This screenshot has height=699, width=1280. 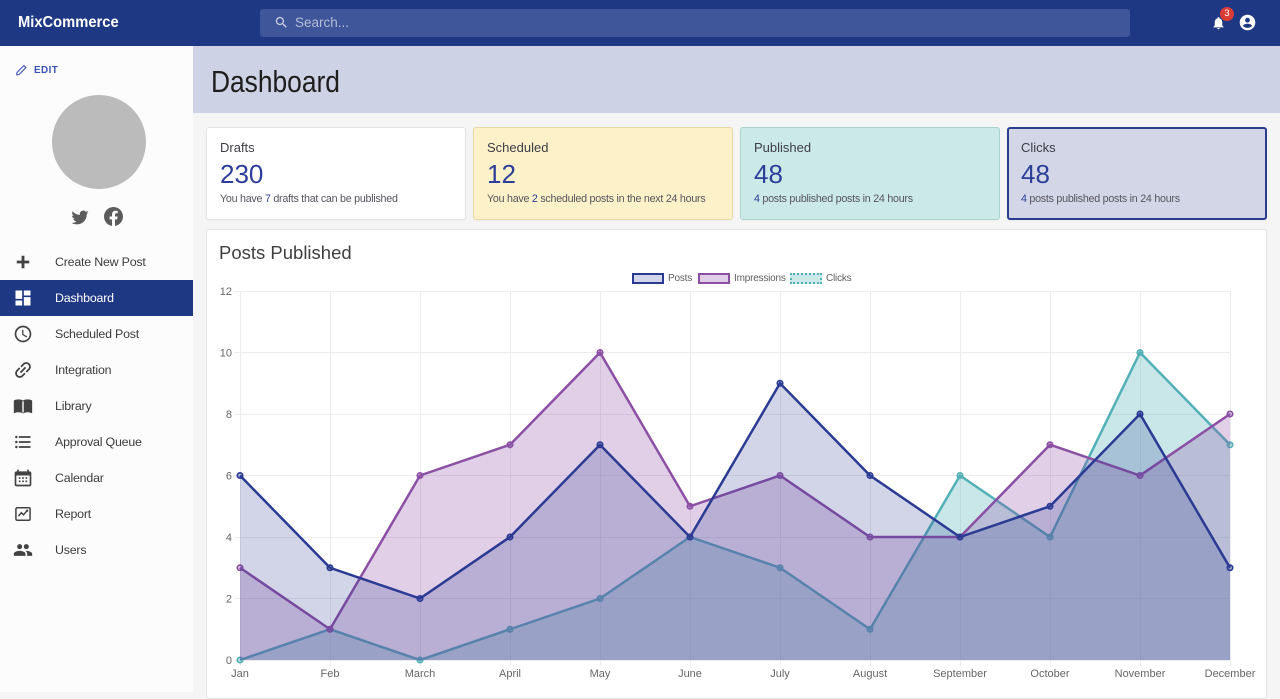 What do you see at coordinates (960, 674) in the screenshot?
I see `svg-text: September` at bounding box center [960, 674].